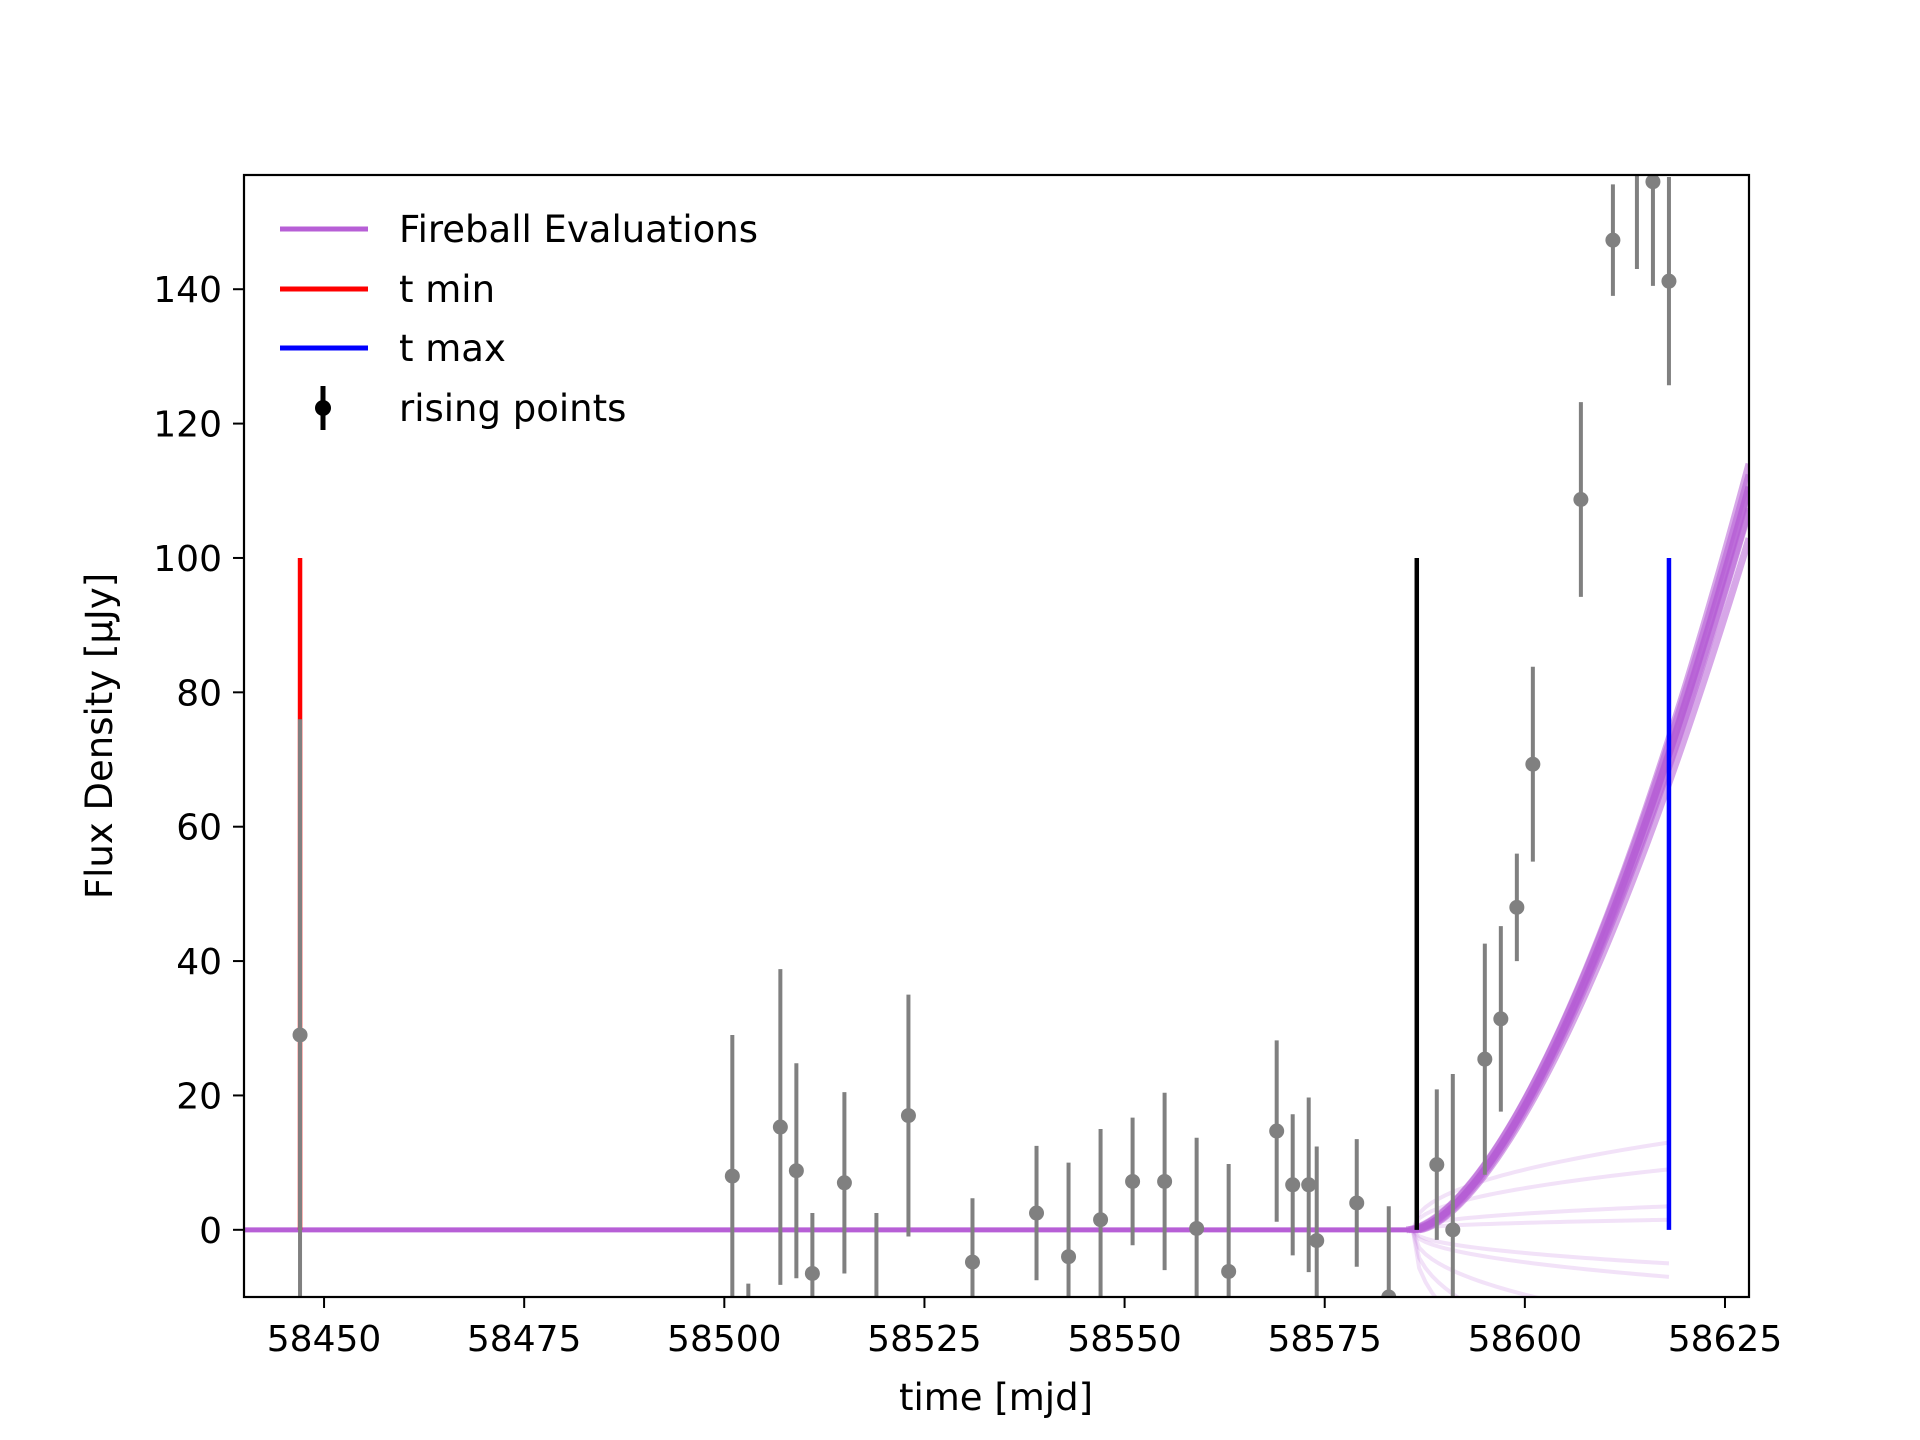  I want to click on x-tick-label: 58625, so click(1725, 1339).